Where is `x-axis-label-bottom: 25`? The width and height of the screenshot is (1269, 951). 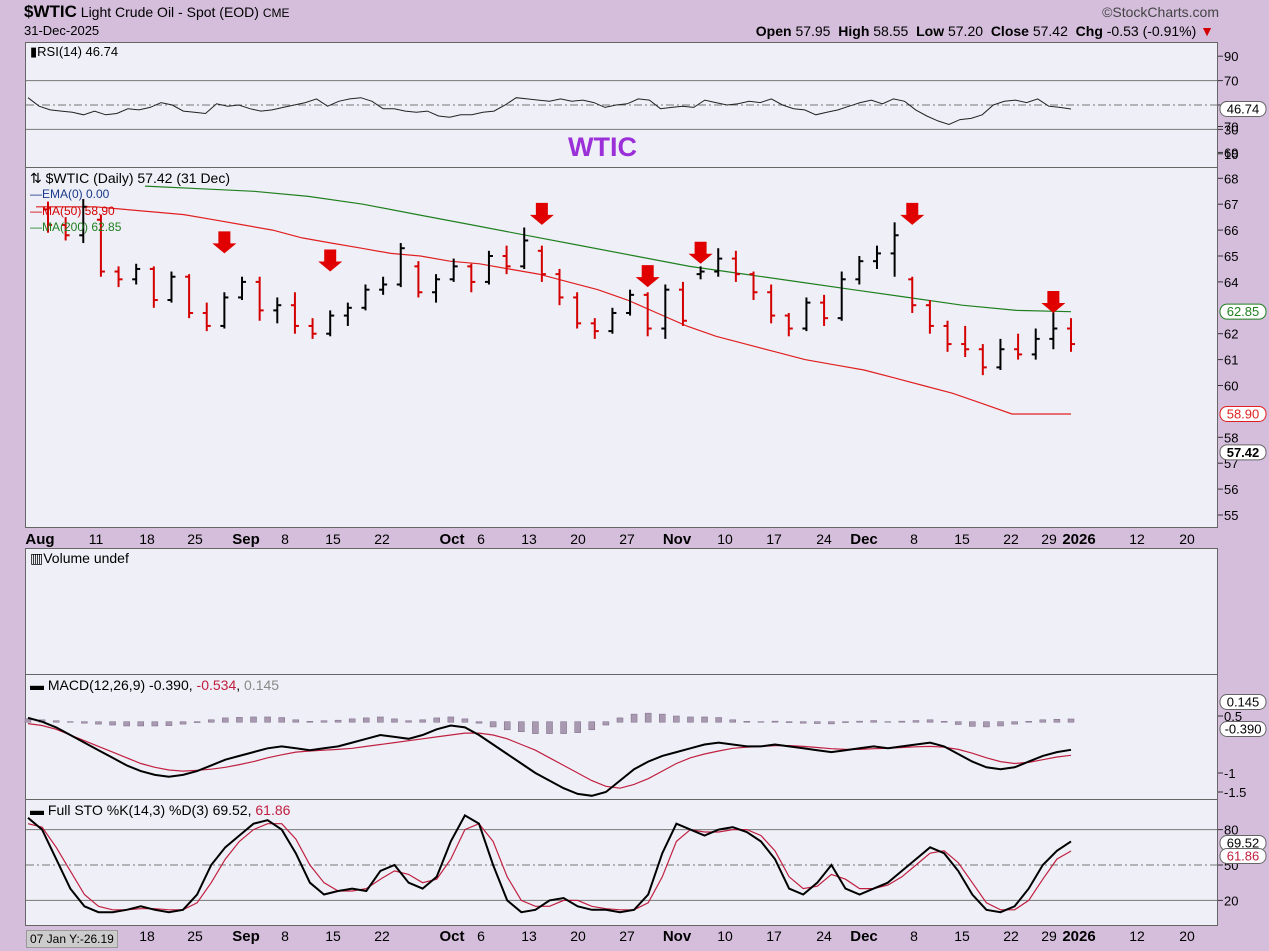 x-axis-label-bottom: 25 is located at coordinates (195, 936).